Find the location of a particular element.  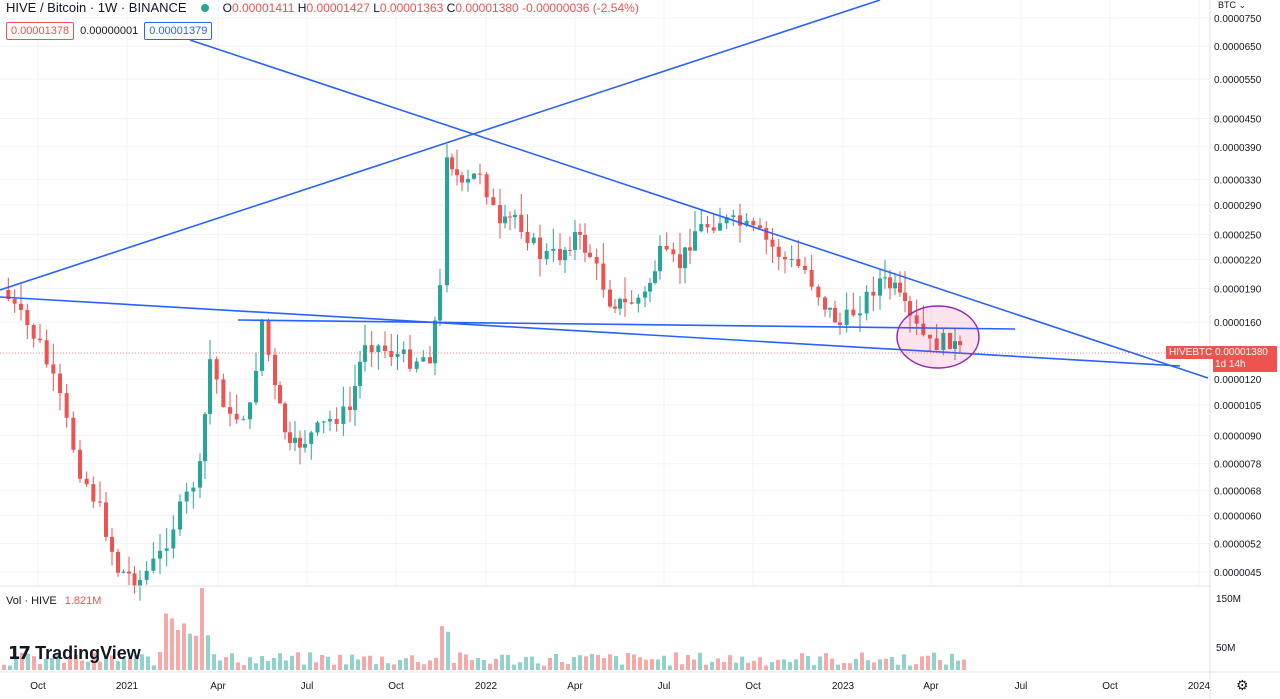

buy-price-button: 0.00001379 is located at coordinates (178, 31).